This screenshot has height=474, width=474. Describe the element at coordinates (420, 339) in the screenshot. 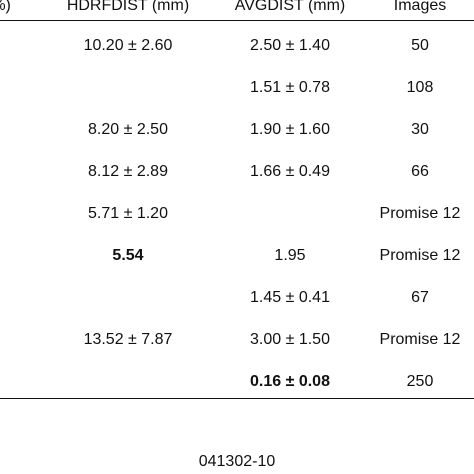

I see `row-8-images: Promise 12` at that location.